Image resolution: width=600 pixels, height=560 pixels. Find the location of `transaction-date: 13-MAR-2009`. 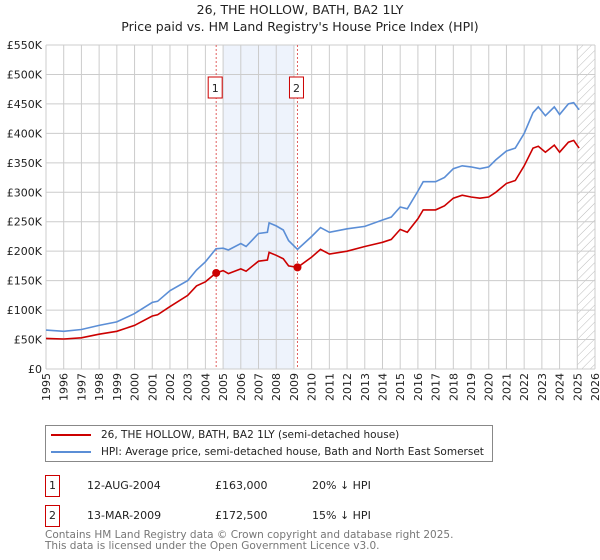

transaction-date: 13-MAR-2009 is located at coordinates (124, 515).